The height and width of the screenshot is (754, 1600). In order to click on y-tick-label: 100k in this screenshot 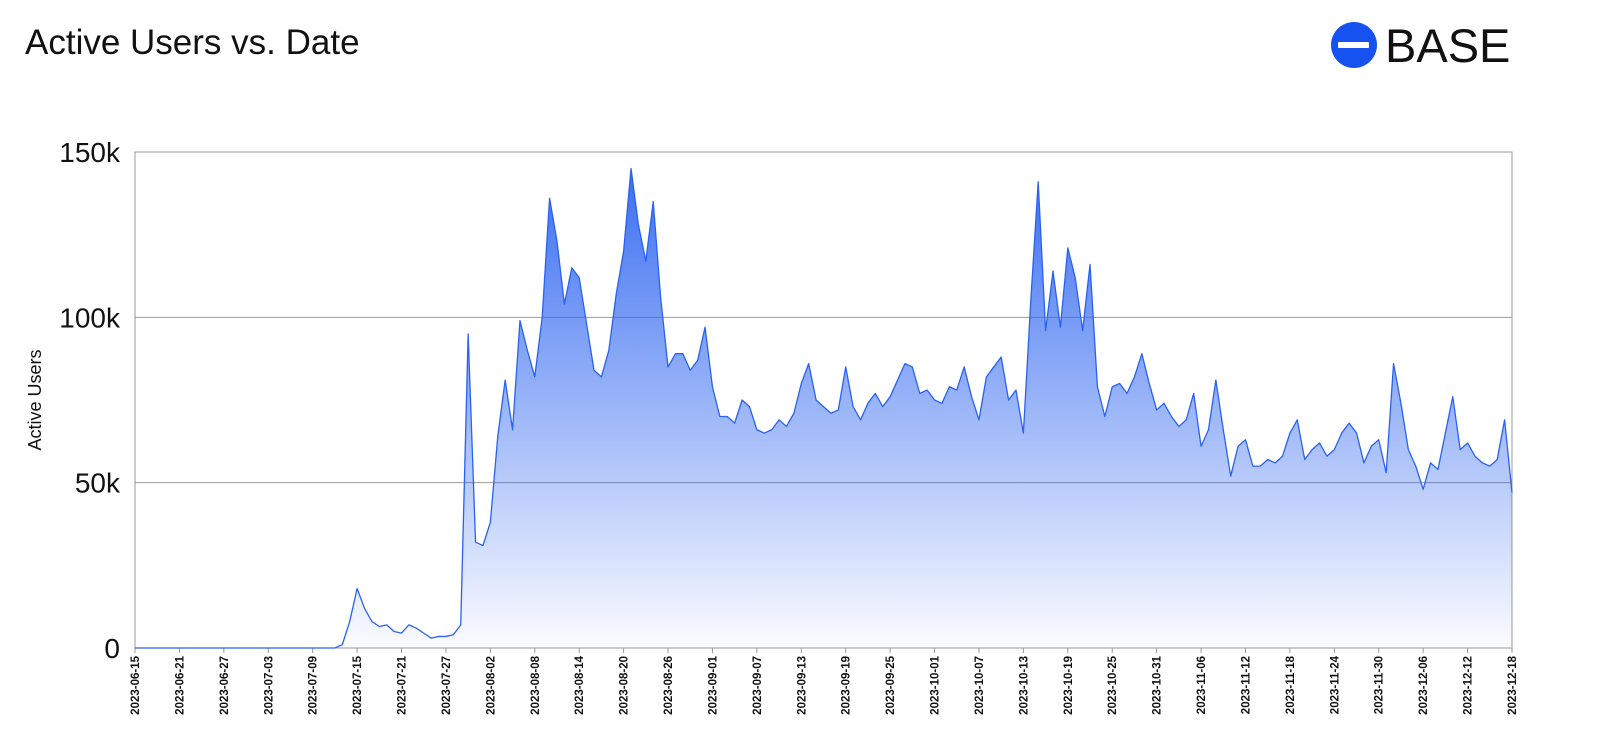, I will do `click(90, 317)`.